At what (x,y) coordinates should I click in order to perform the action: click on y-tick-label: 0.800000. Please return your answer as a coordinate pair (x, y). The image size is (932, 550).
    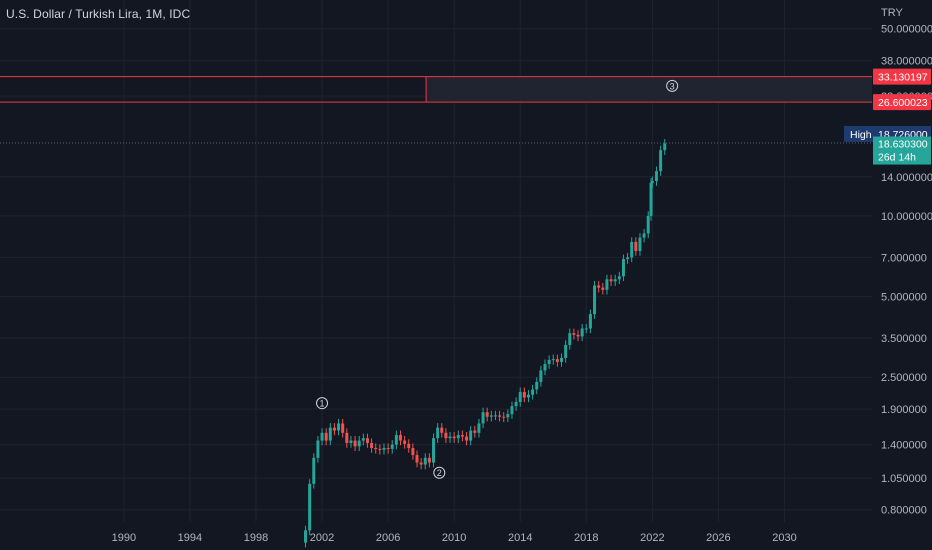
    Looking at the image, I should click on (904, 511).